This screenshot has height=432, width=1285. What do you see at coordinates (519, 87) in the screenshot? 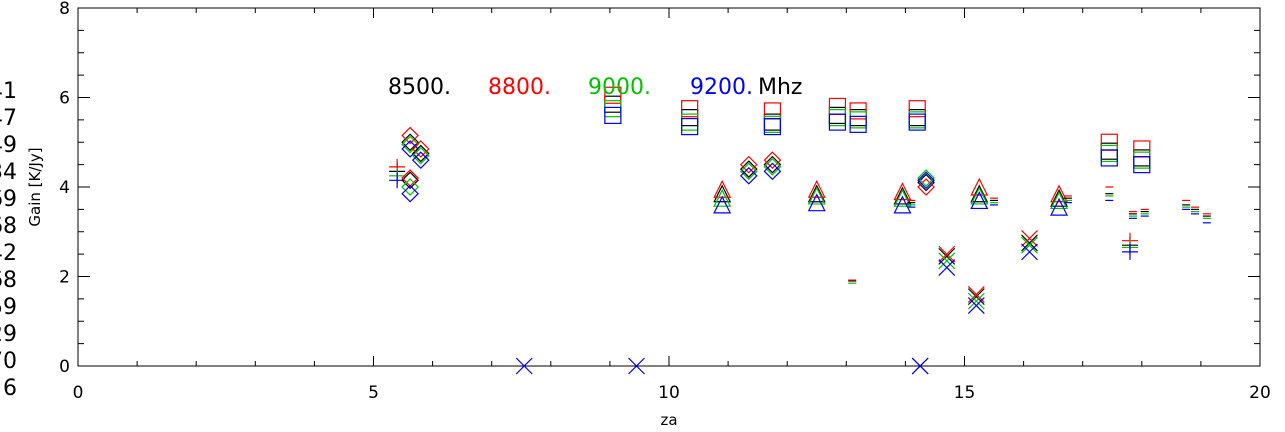
I see `legend-entry: 8800.` at bounding box center [519, 87].